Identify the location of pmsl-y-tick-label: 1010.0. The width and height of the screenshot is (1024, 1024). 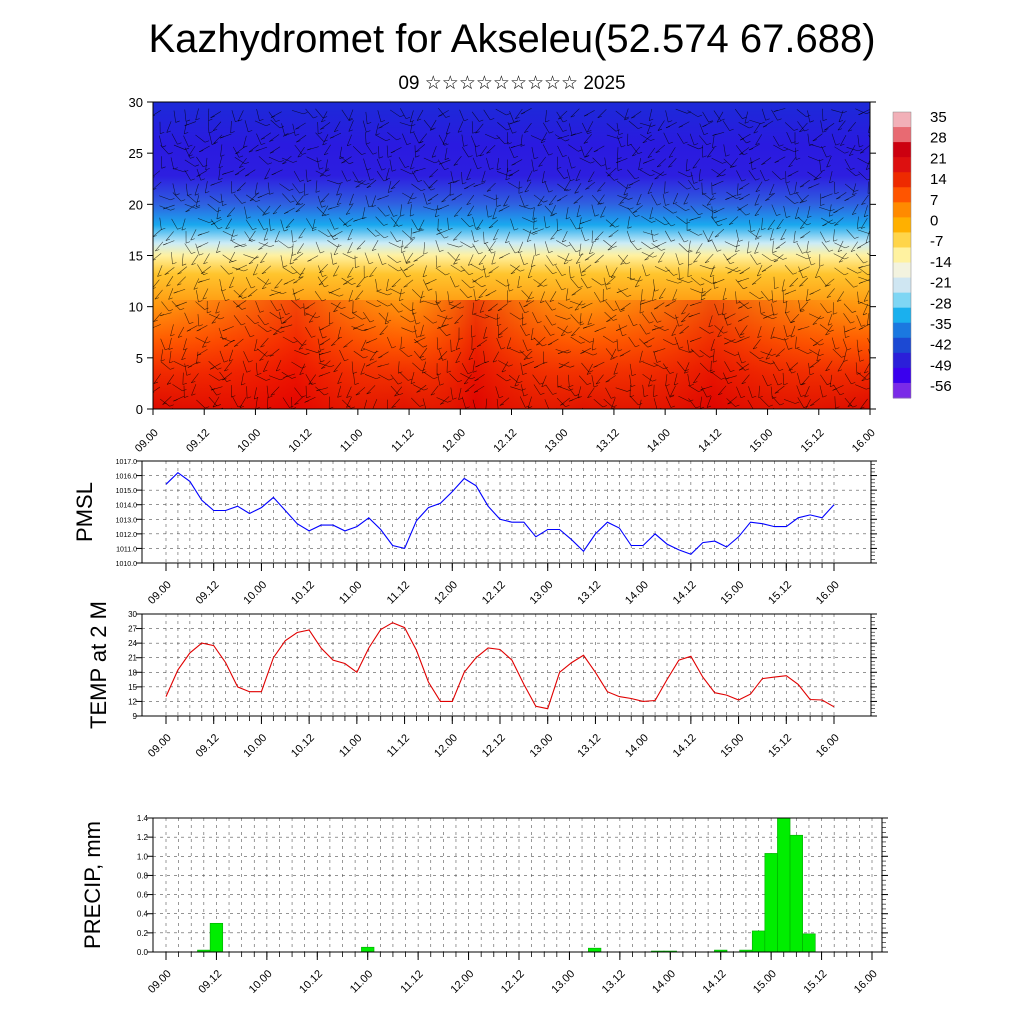
(127, 564).